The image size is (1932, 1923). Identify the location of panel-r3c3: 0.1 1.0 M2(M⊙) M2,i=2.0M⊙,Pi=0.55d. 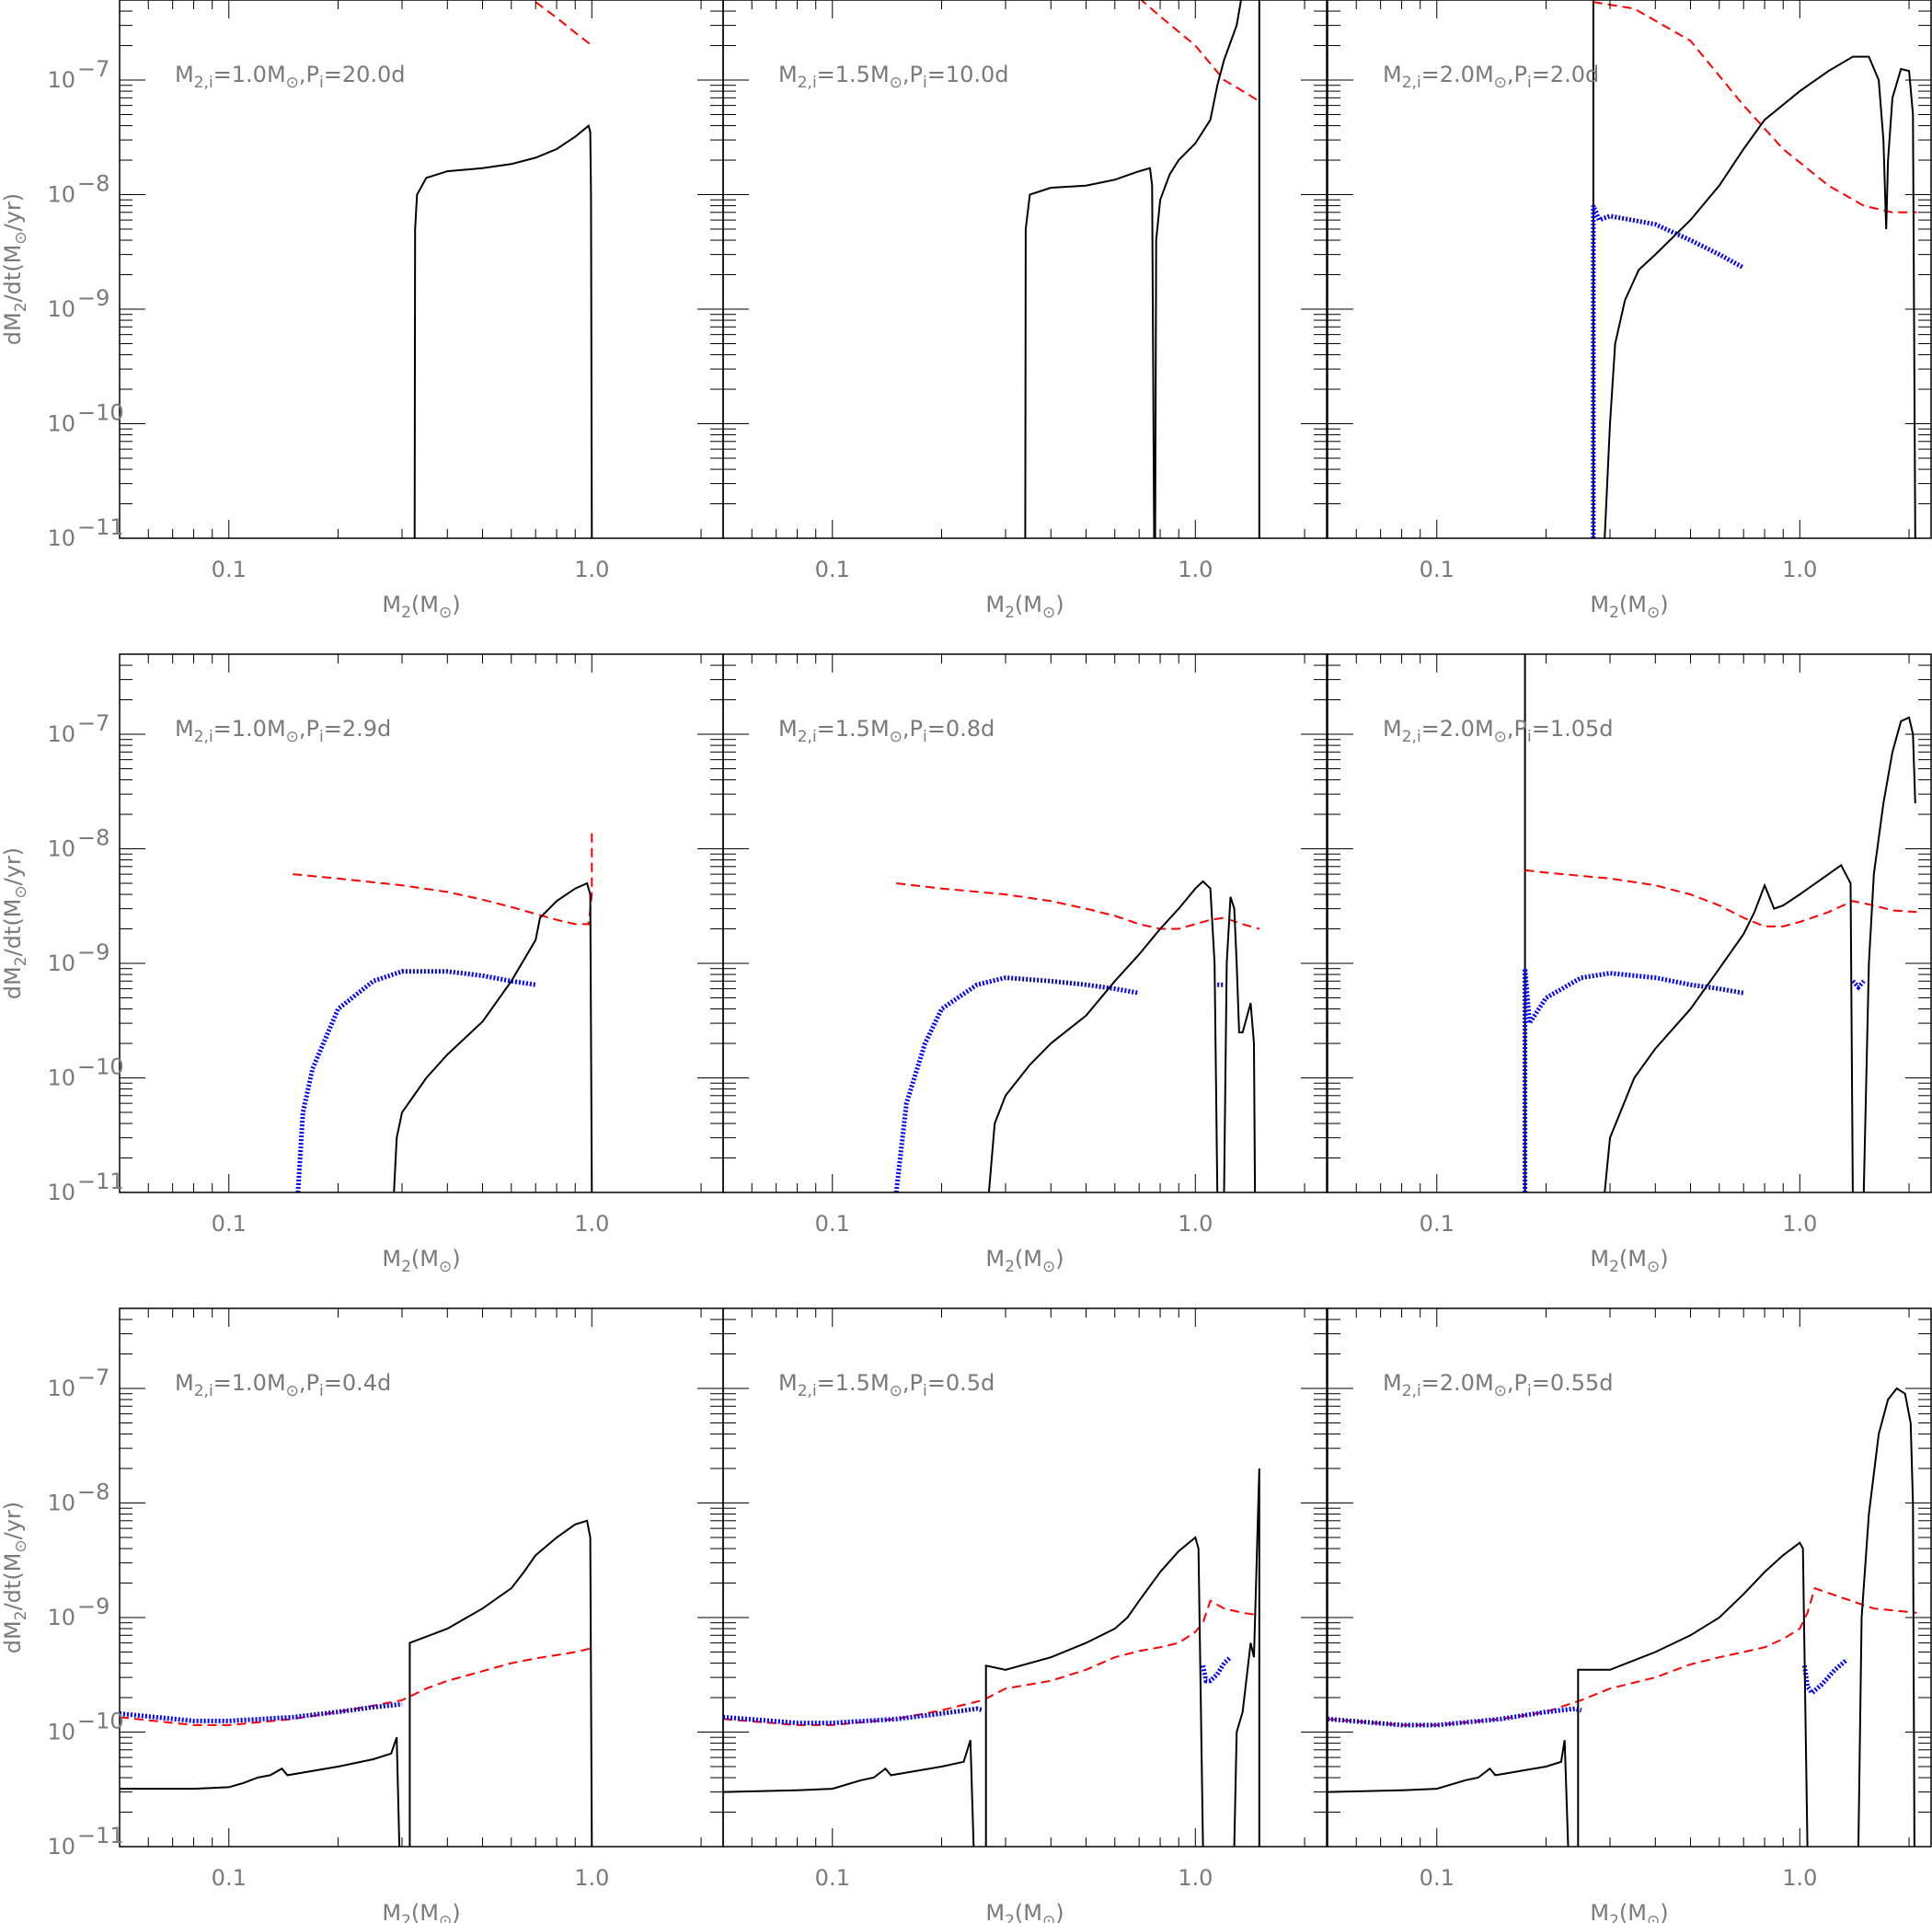
(1629, 1615).